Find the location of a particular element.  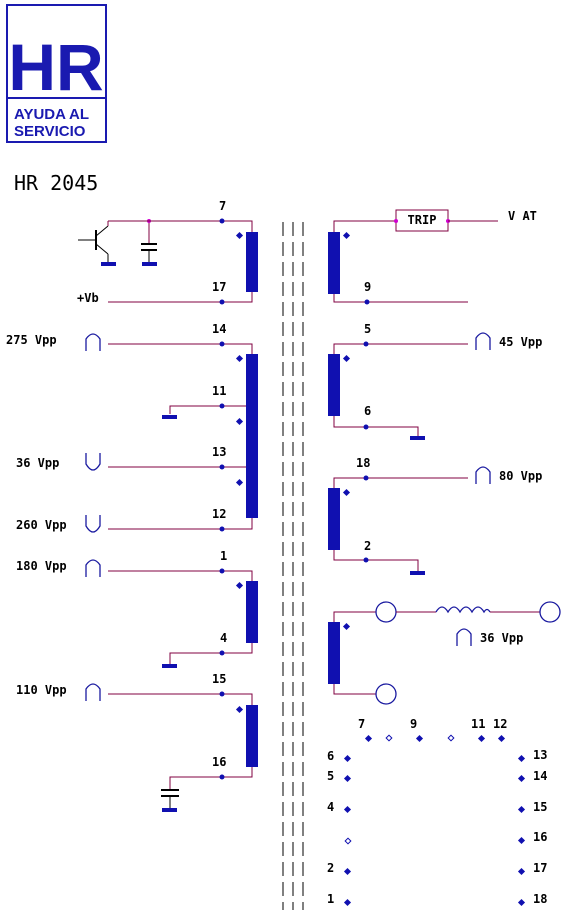

winding-5-6: 5 6 45 Vpp is located at coordinates (435, 381).